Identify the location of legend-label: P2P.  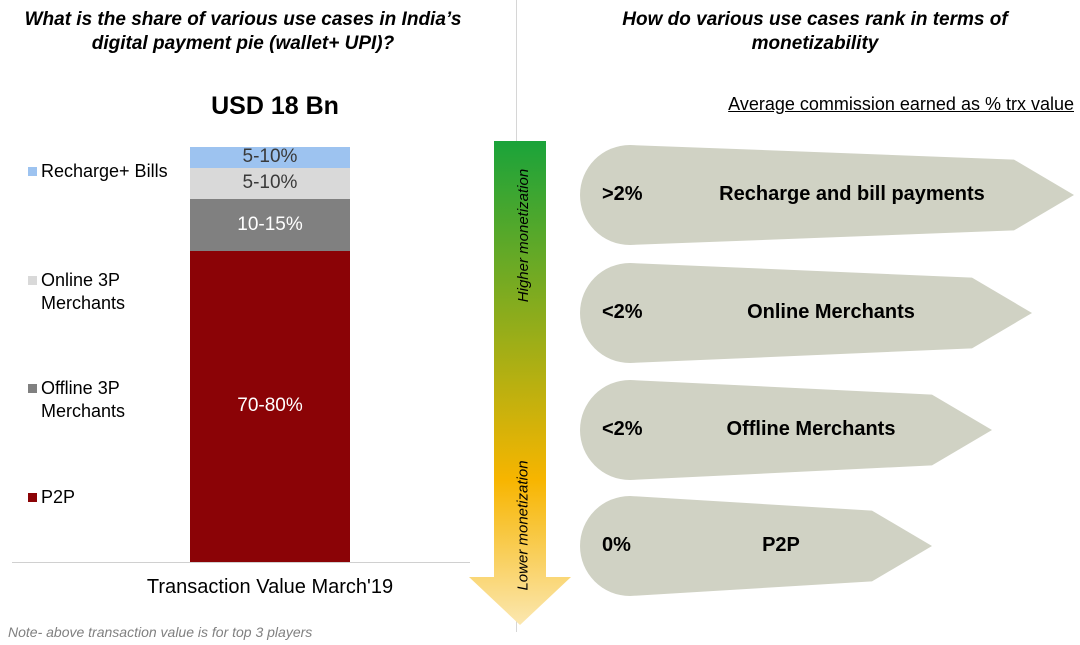
(58, 497).